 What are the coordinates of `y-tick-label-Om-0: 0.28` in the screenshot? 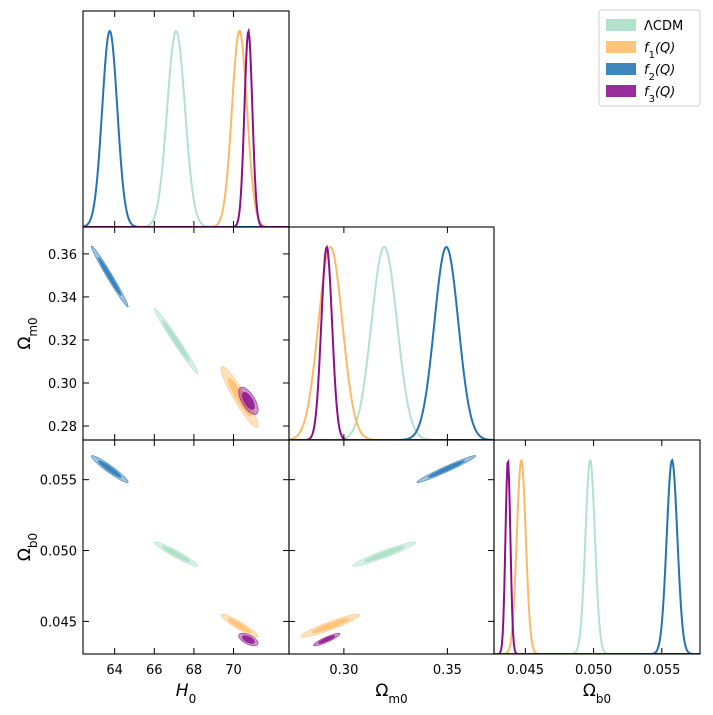 It's located at (62, 427).